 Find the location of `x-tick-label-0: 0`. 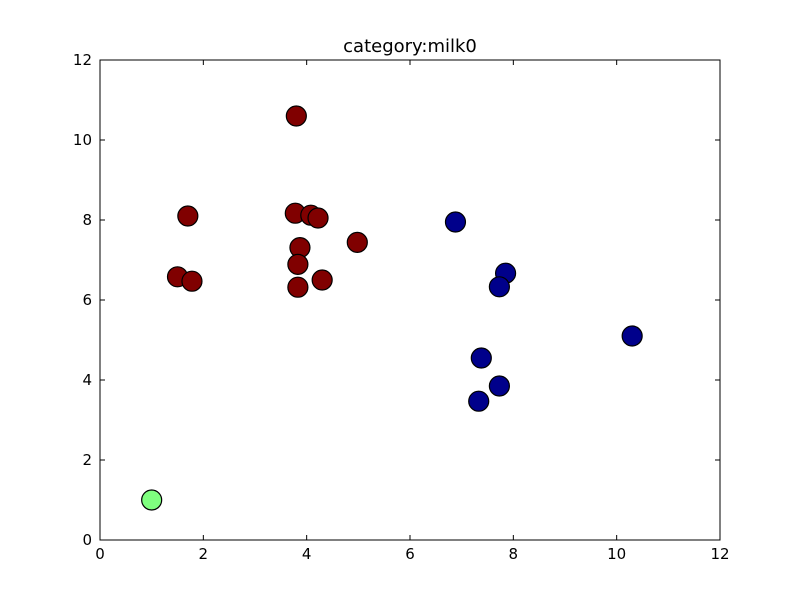

x-tick-label-0: 0 is located at coordinates (100, 554).